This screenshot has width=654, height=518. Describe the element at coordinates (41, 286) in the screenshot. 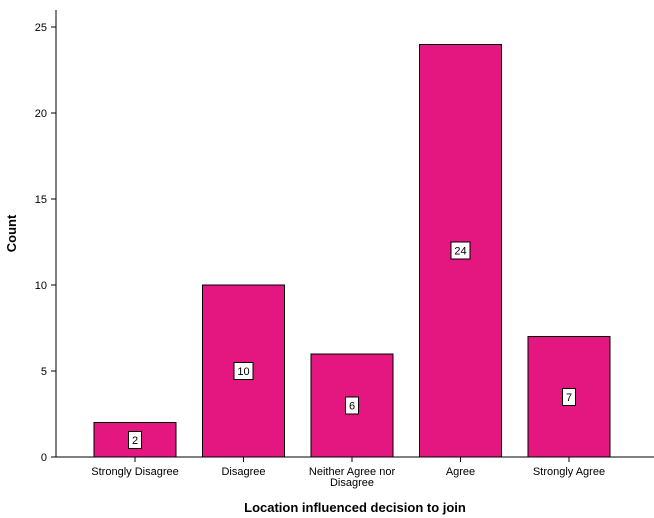

I see `y-tick-label: 10` at that location.